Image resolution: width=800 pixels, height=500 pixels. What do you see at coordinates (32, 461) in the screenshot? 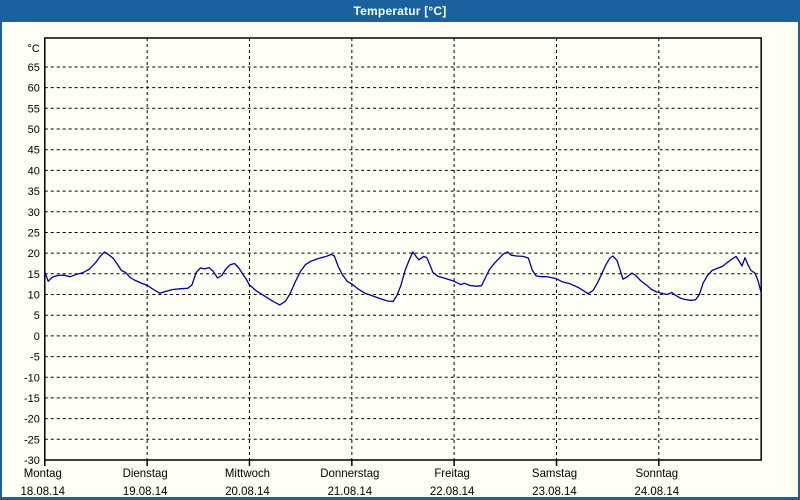
I see `y-tick-label: -30` at bounding box center [32, 461].